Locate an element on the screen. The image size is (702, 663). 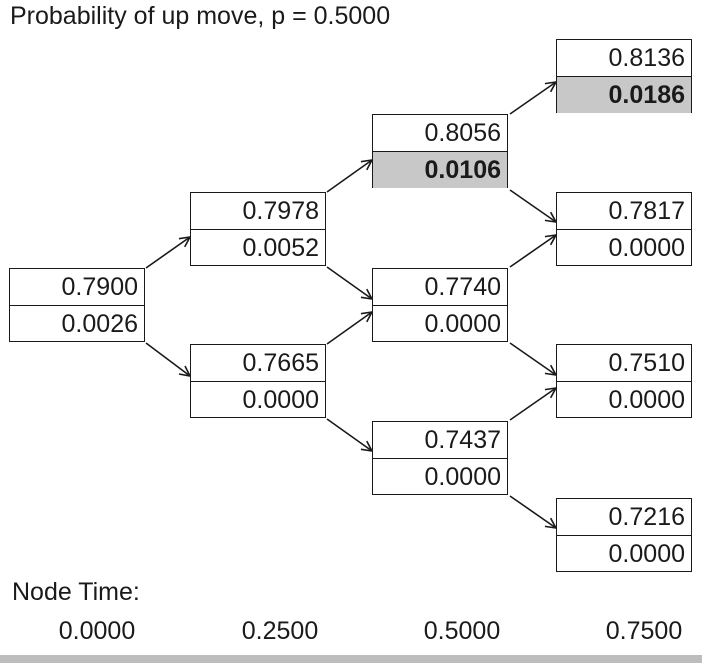
node-value-bottom: 0.0052 is located at coordinates (258, 247).